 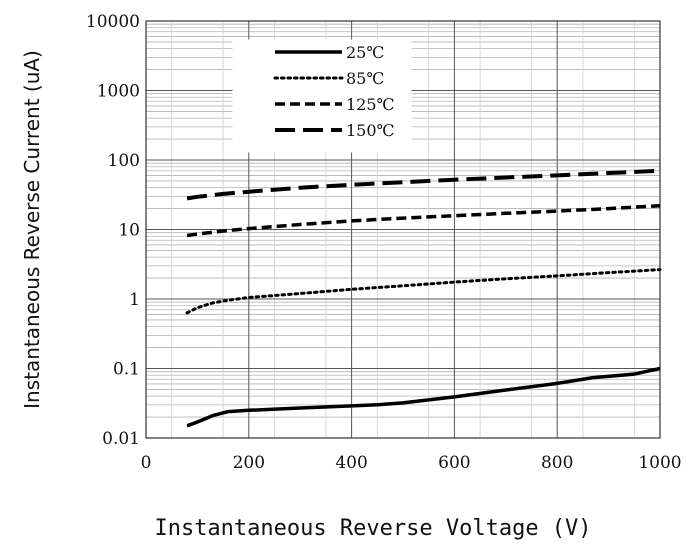 I want to click on y-tick-label: 0.1, so click(x=126, y=370).